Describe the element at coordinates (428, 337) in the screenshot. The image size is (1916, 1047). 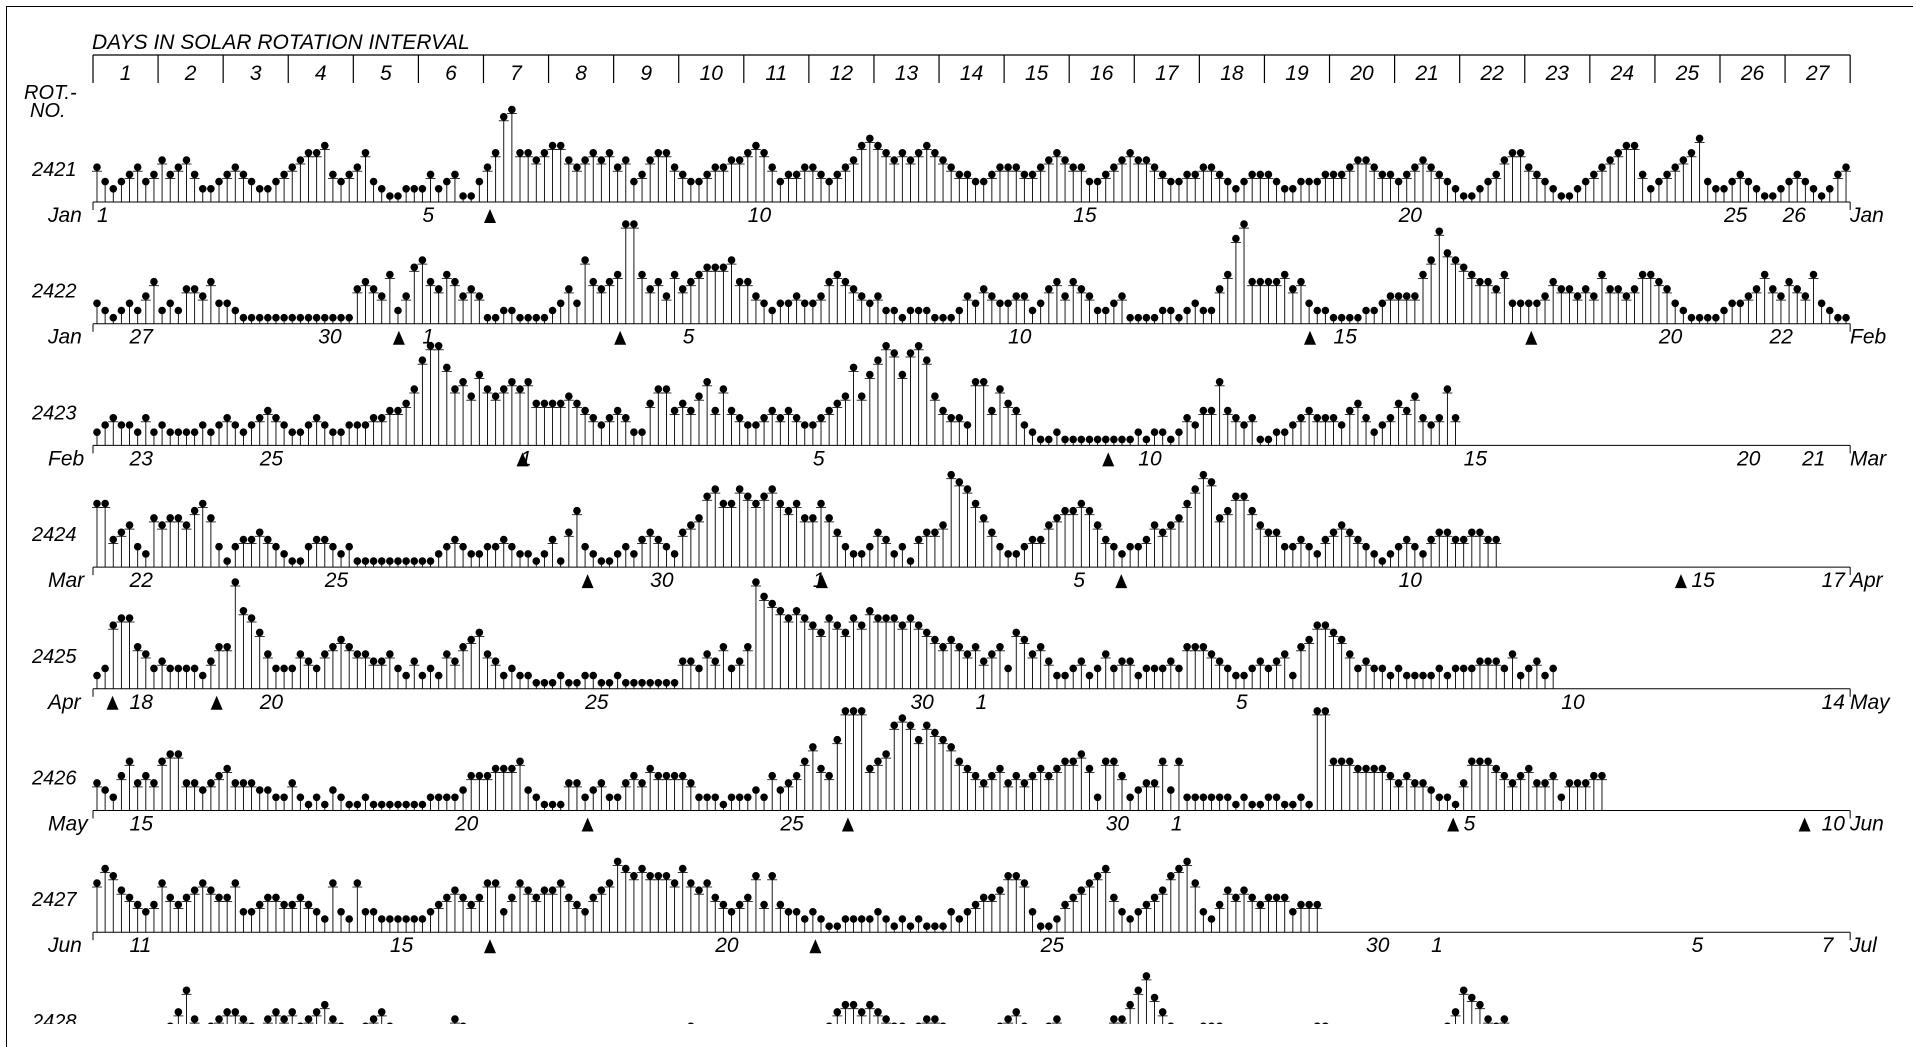
I see `date-label: 1` at that location.